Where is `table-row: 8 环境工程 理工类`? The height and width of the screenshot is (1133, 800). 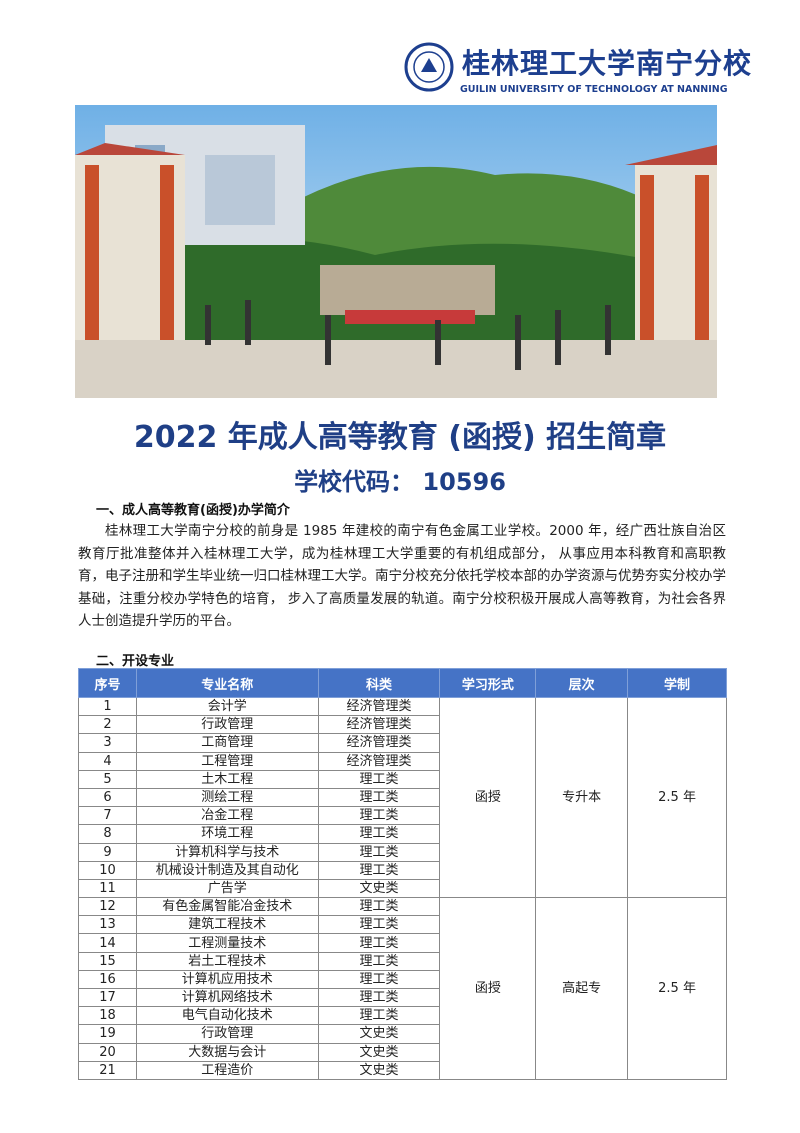
table-row: 8 环境工程 理工类 is located at coordinates (402, 834).